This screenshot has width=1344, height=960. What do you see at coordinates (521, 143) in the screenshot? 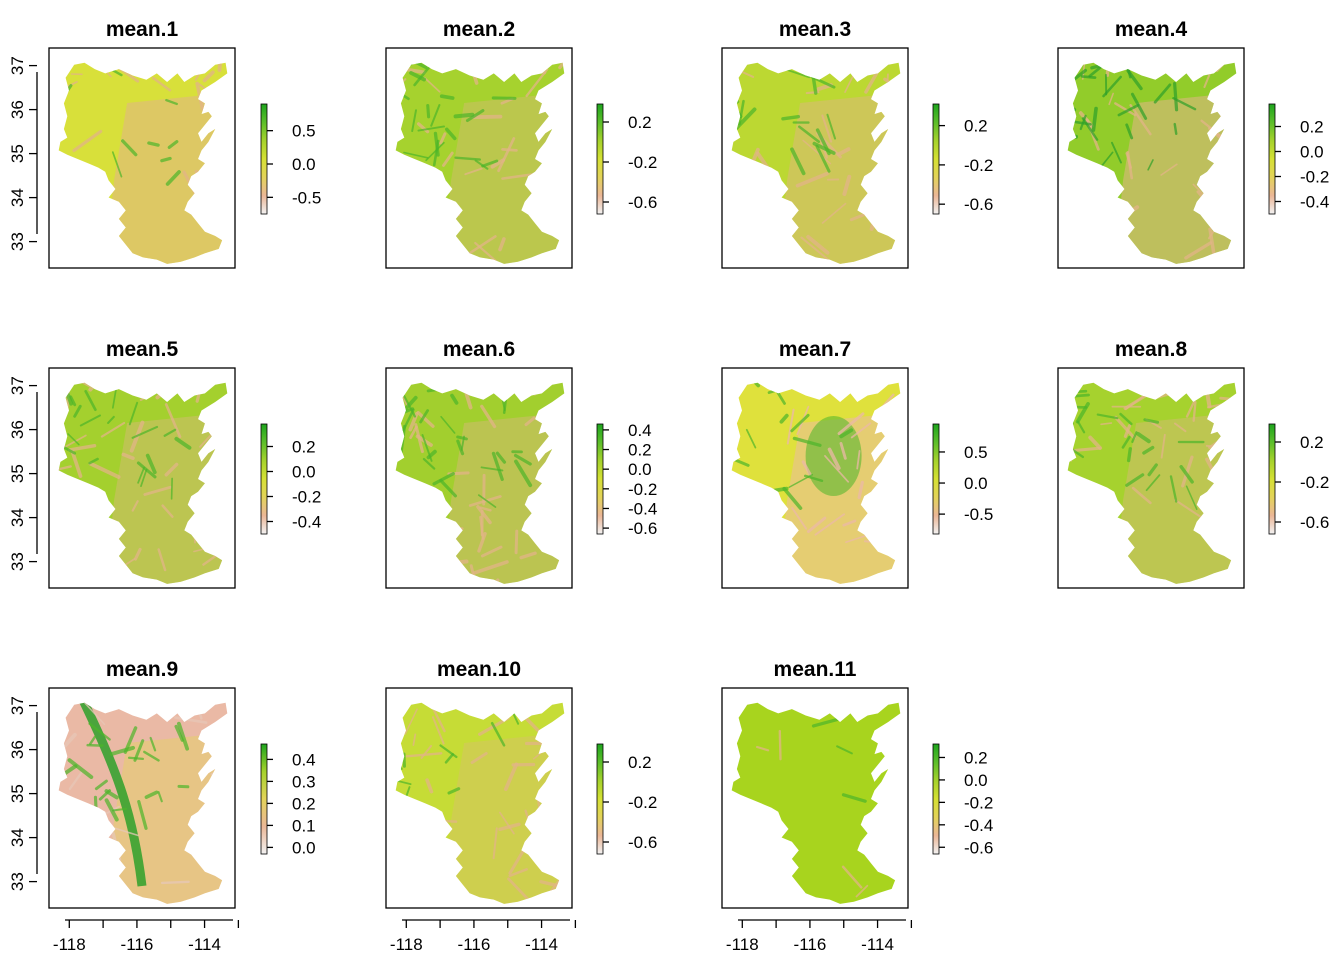
I see `panel-mean-2: mean.2 0.2 -0.2 -0.6` at bounding box center [521, 143].